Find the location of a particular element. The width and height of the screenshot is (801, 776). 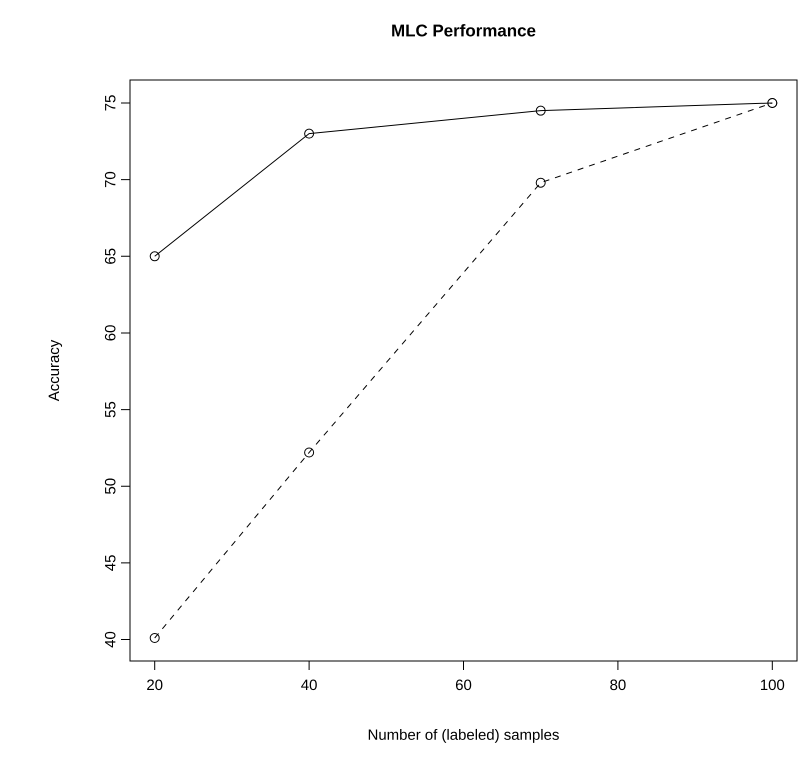

y-tick-label: 75 is located at coordinates (110, 103).